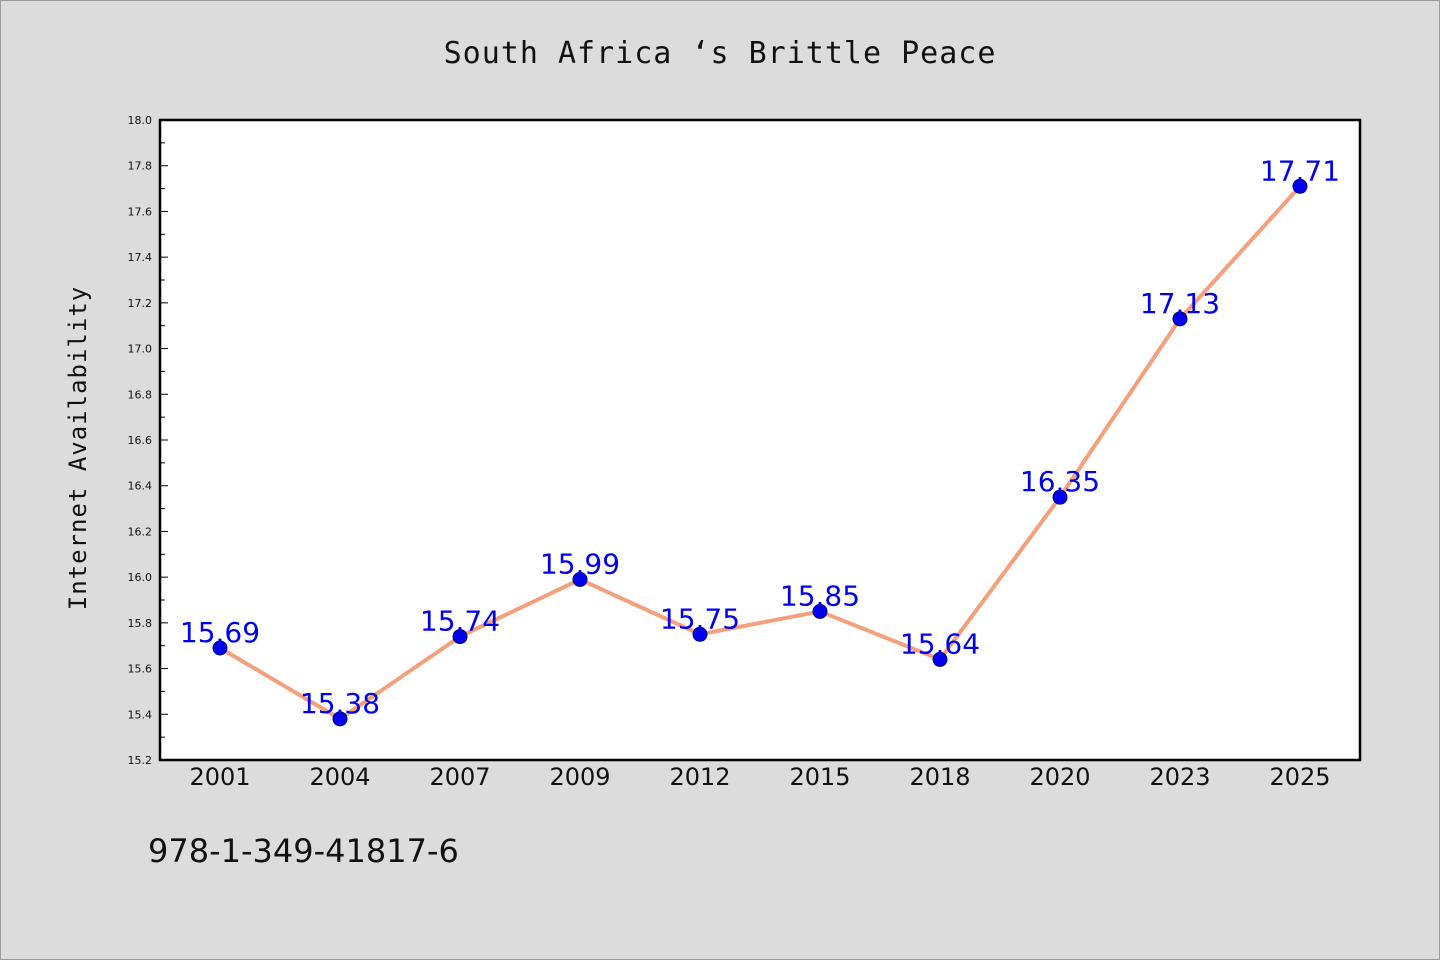  I want to click on y-tick-label: 15.8, so click(140, 623).